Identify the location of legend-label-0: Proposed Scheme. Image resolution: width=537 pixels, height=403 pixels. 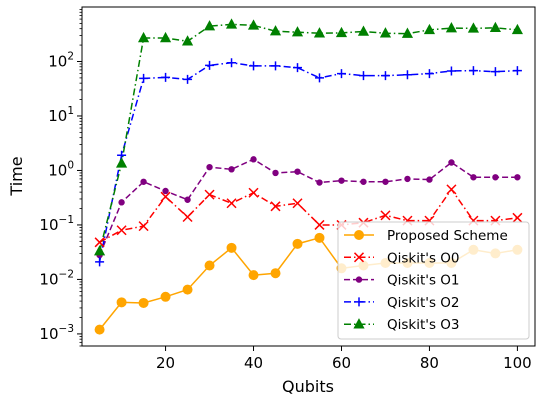
(447, 236).